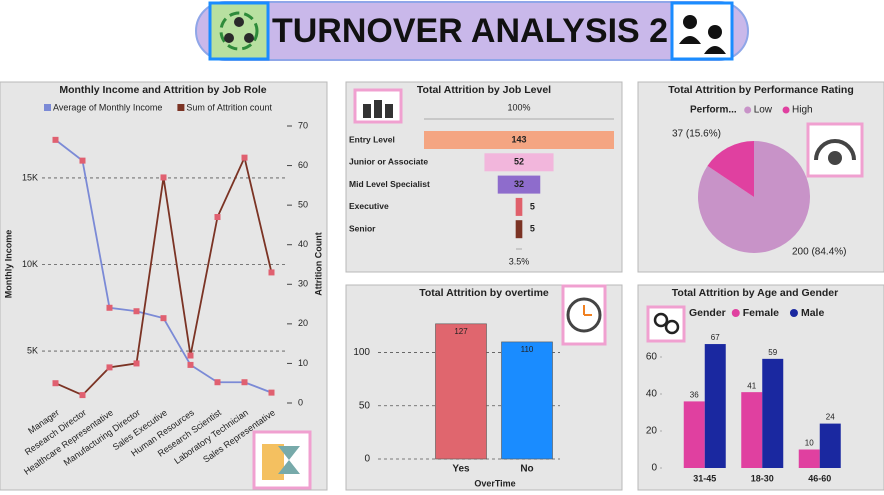 This screenshot has width=884, height=495. I want to click on y-tick-label: 10K, so click(30, 264).